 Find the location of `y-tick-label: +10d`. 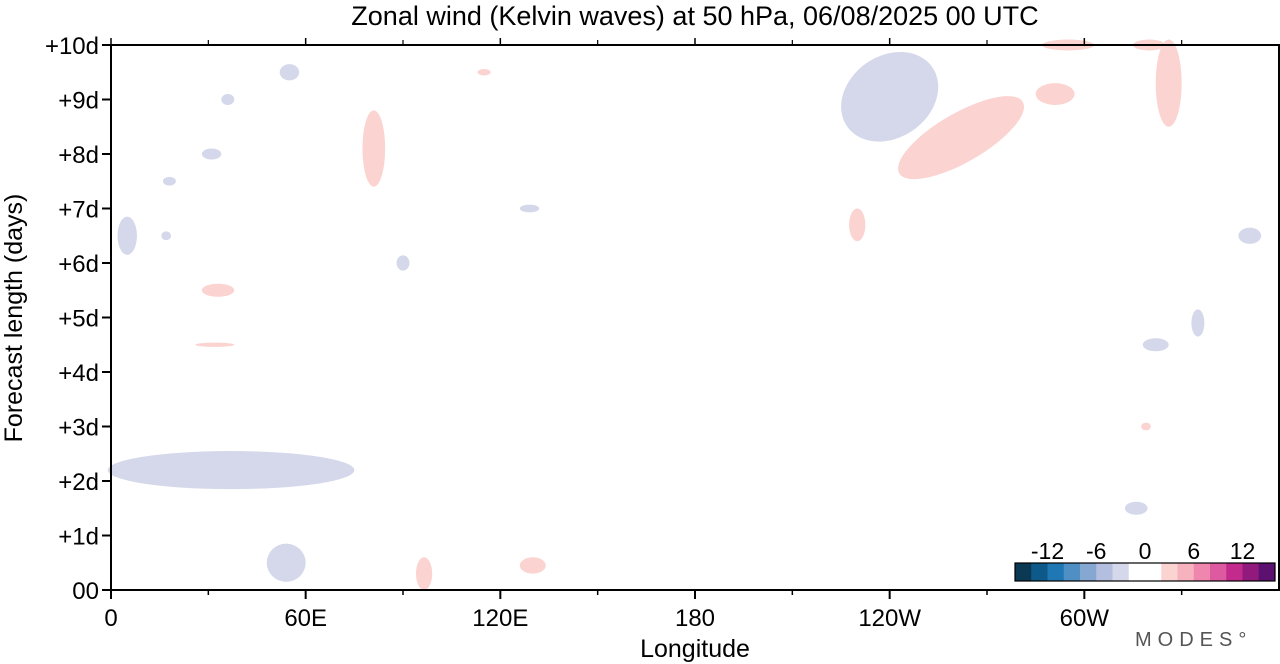

y-tick-label: +10d is located at coordinates (72, 46).